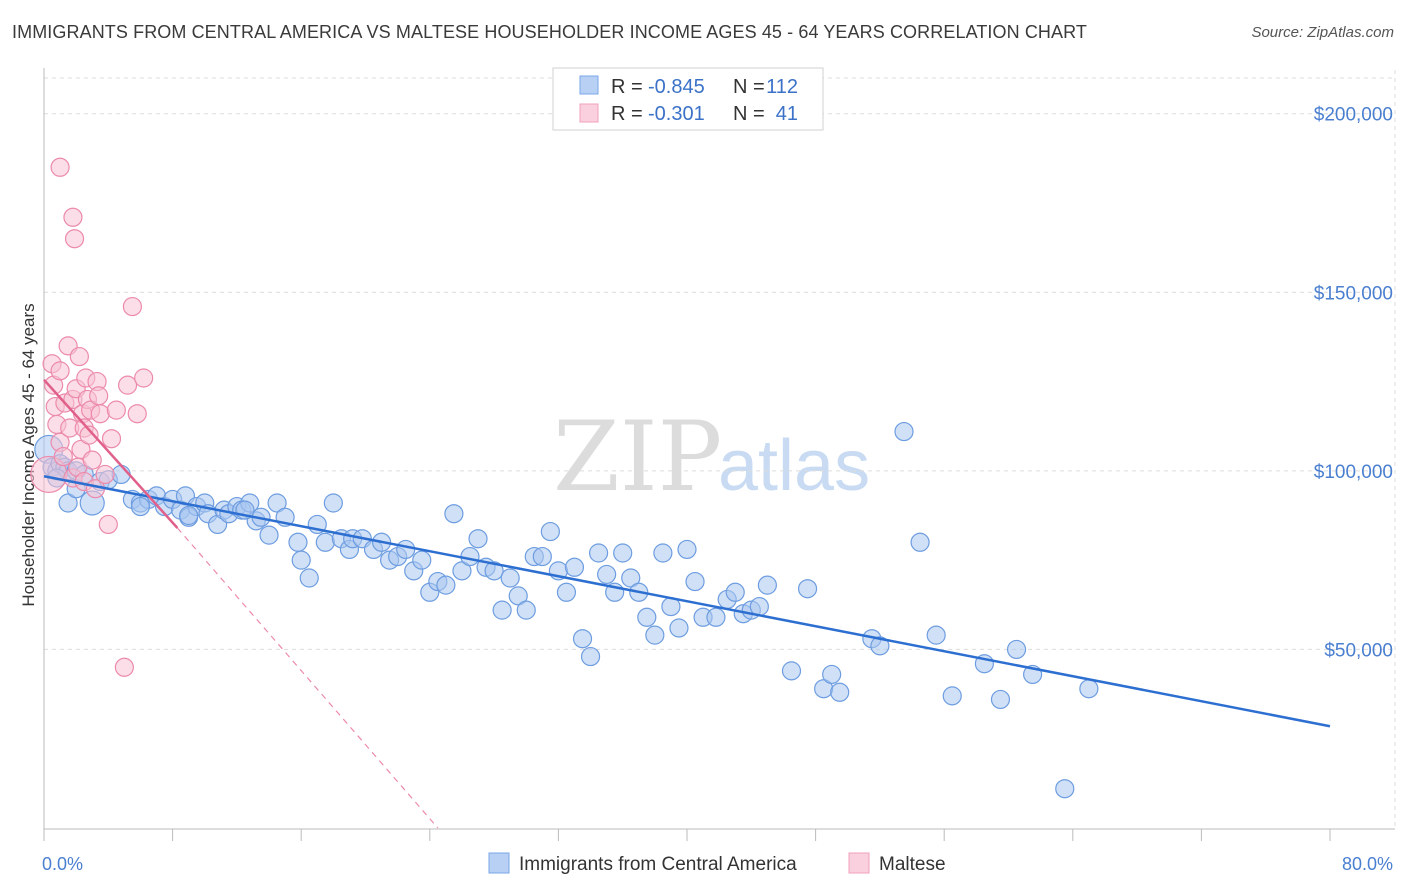 This screenshot has width=1406, height=892. I want to click on bottom-legend-label-maltese: Maltese, so click(912, 864).